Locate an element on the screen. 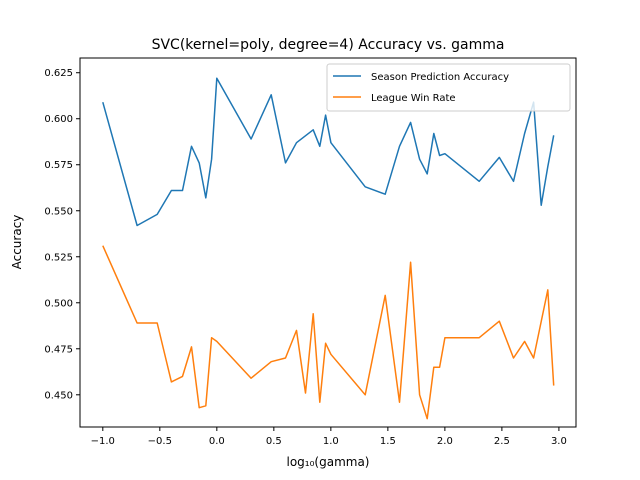  legend-label: Season Prediction Accuracy is located at coordinates (440, 77).